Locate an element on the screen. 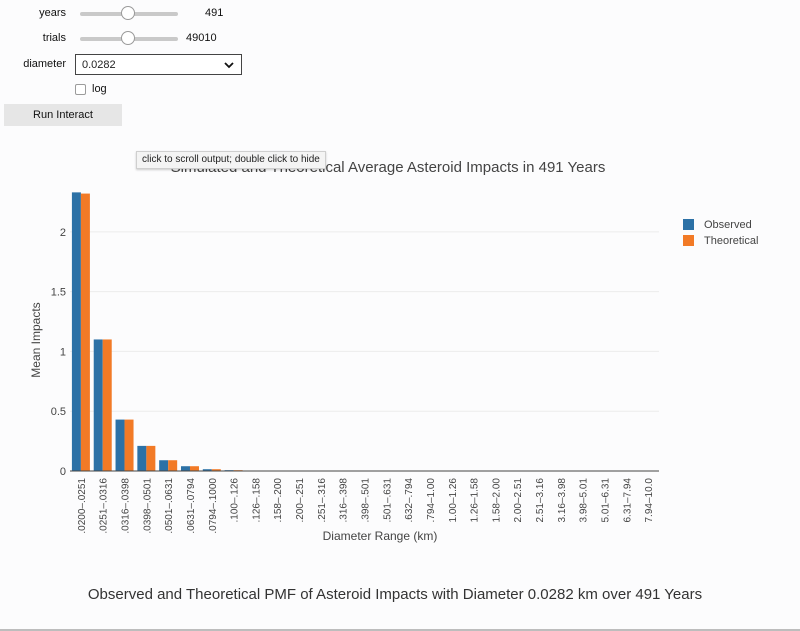  x-tick-label: .632–.794 is located at coordinates (409, 500).